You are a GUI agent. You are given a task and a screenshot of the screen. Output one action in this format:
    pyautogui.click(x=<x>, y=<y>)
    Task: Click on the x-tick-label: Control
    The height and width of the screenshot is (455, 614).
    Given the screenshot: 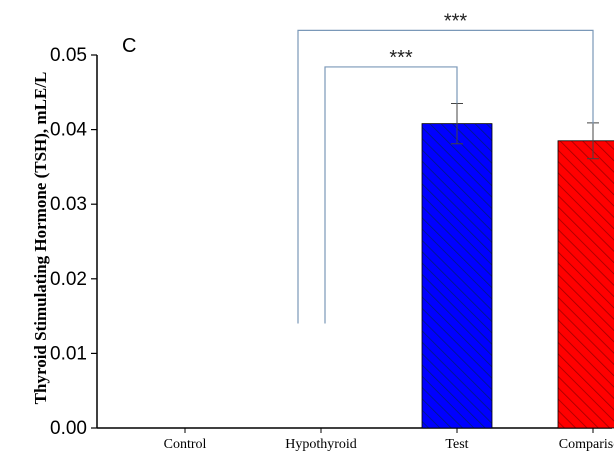 What is the action you would take?
    pyautogui.click(x=185, y=444)
    